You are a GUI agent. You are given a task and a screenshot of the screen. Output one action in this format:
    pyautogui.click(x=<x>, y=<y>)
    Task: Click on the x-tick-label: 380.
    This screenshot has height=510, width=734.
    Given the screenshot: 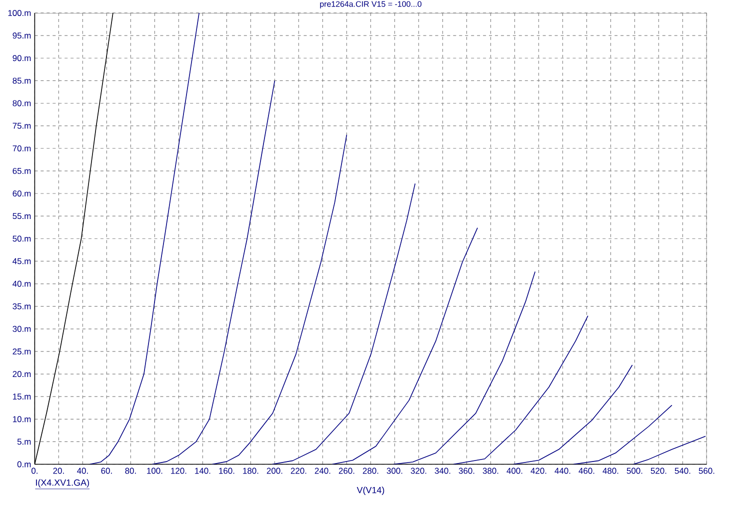 What is the action you would take?
    pyautogui.click(x=490, y=471)
    